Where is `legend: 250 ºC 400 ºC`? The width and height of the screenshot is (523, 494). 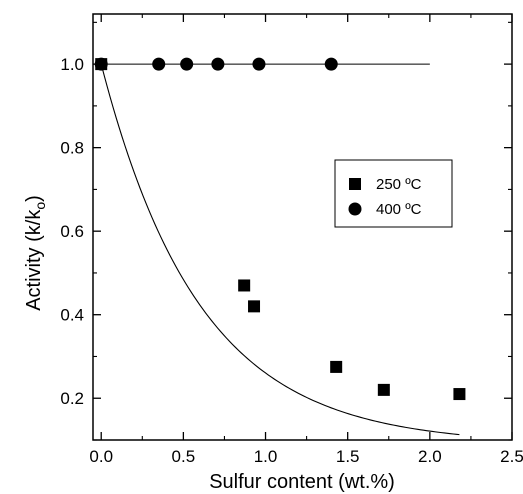 legend: 250 ºC 400 ºC is located at coordinates (393, 193).